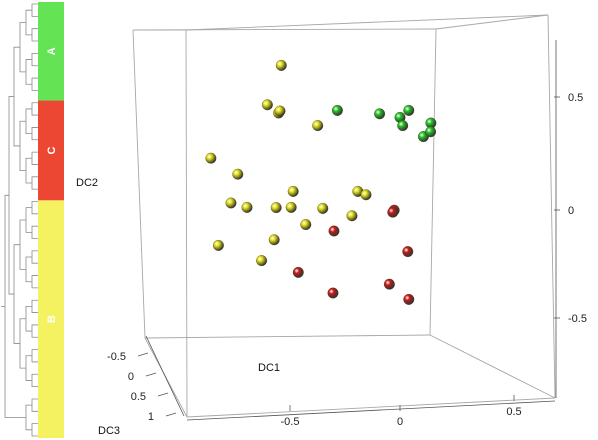 This screenshot has width=598, height=440. Describe the element at coordinates (577, 319) in the screenshot. I see `y-tick-label: -0.5` at that location.